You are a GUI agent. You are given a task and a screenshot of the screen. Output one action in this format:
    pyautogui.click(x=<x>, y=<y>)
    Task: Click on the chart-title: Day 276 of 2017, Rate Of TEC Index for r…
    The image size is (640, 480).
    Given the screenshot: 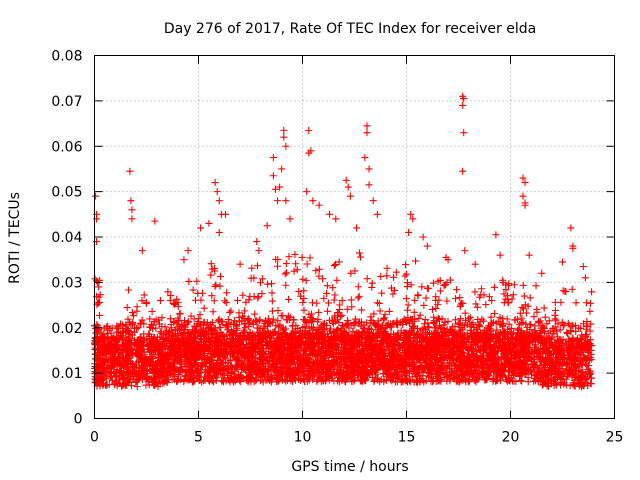 What is the action you would take?
    pyautogui.click(x=350, y=29)
    